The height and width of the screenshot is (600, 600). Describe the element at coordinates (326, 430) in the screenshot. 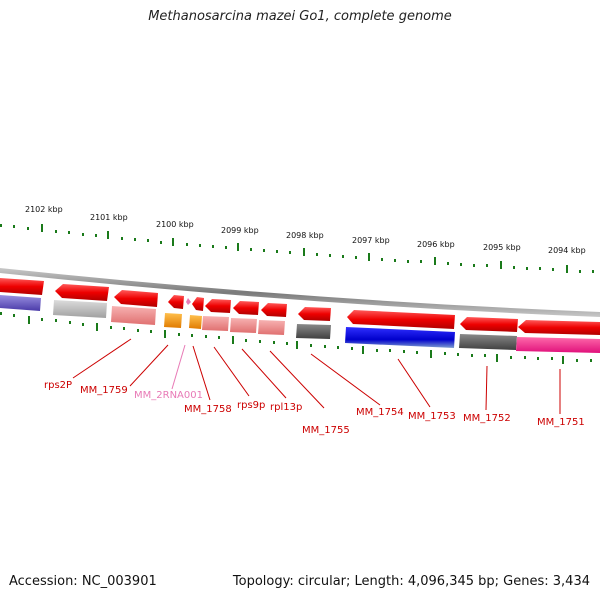

I see `gene-label: MM_1755` at that location.